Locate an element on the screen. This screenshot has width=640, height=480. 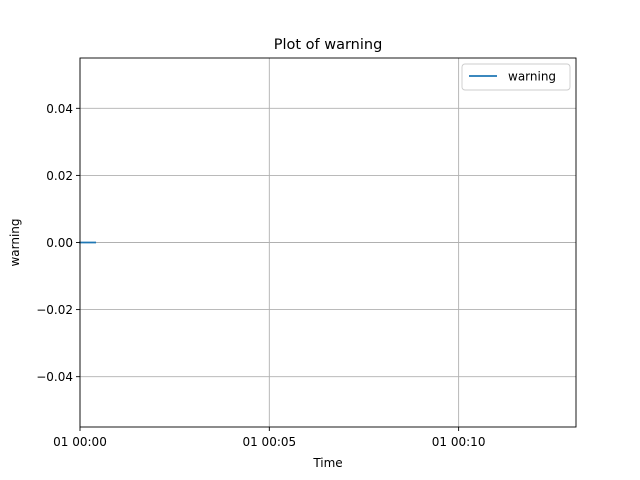
y-tick-label: −0.02 is located at coordinates (54, 310).